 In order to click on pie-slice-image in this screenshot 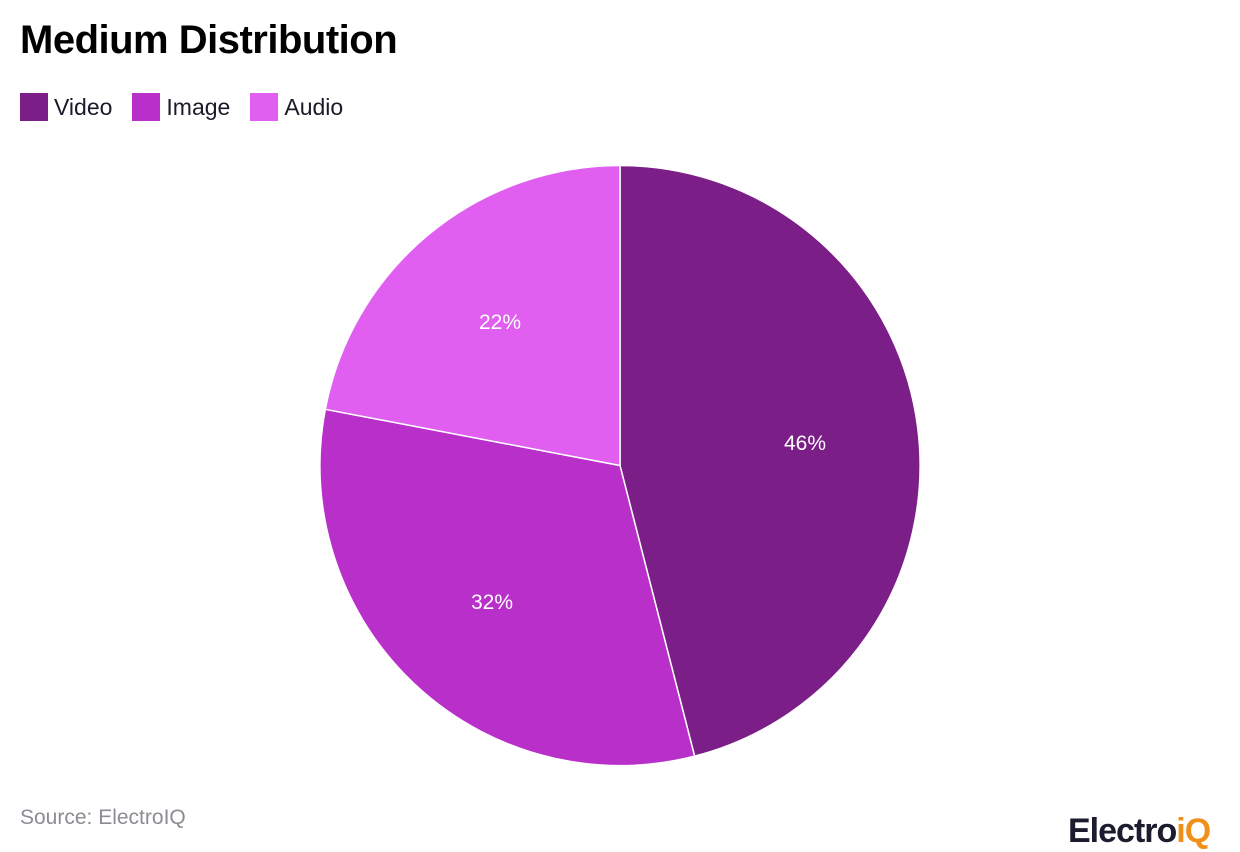, I will do `click(507, 587)`.